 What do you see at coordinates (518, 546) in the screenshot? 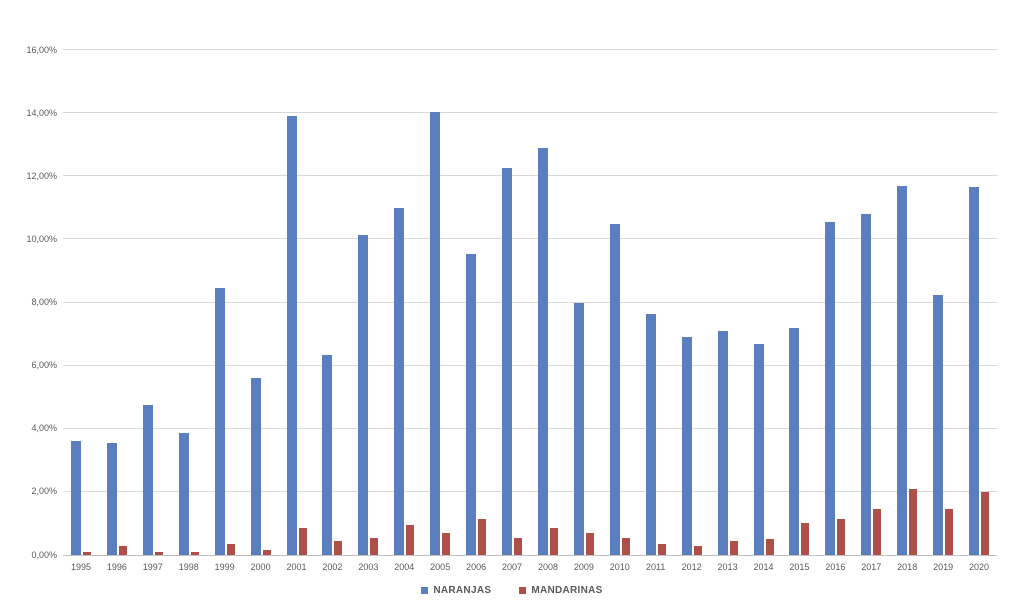
I see `bar-mandarinas-2007` at bounding box center [518, 546].